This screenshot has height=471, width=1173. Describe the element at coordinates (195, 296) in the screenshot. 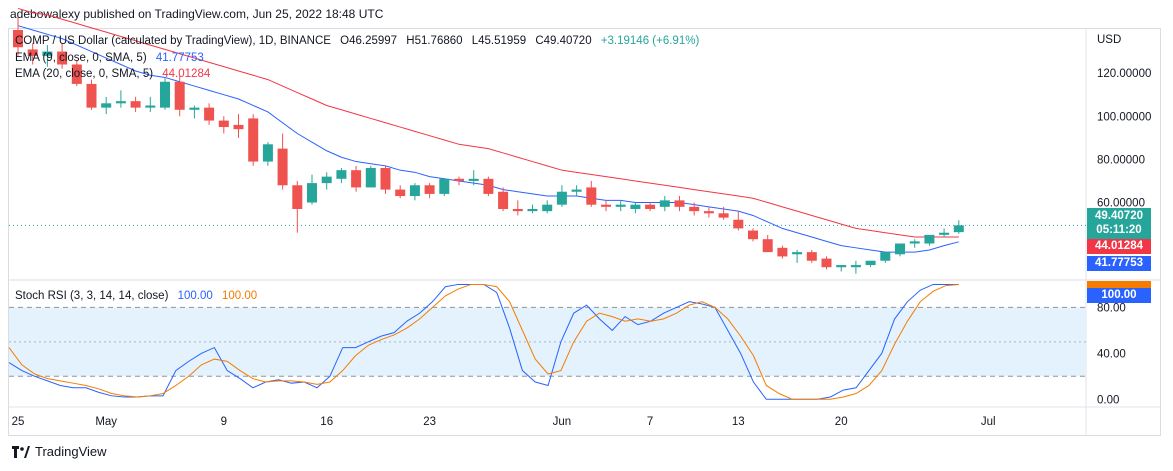

I see `stochrsi-k-value: 100.00` at that location.